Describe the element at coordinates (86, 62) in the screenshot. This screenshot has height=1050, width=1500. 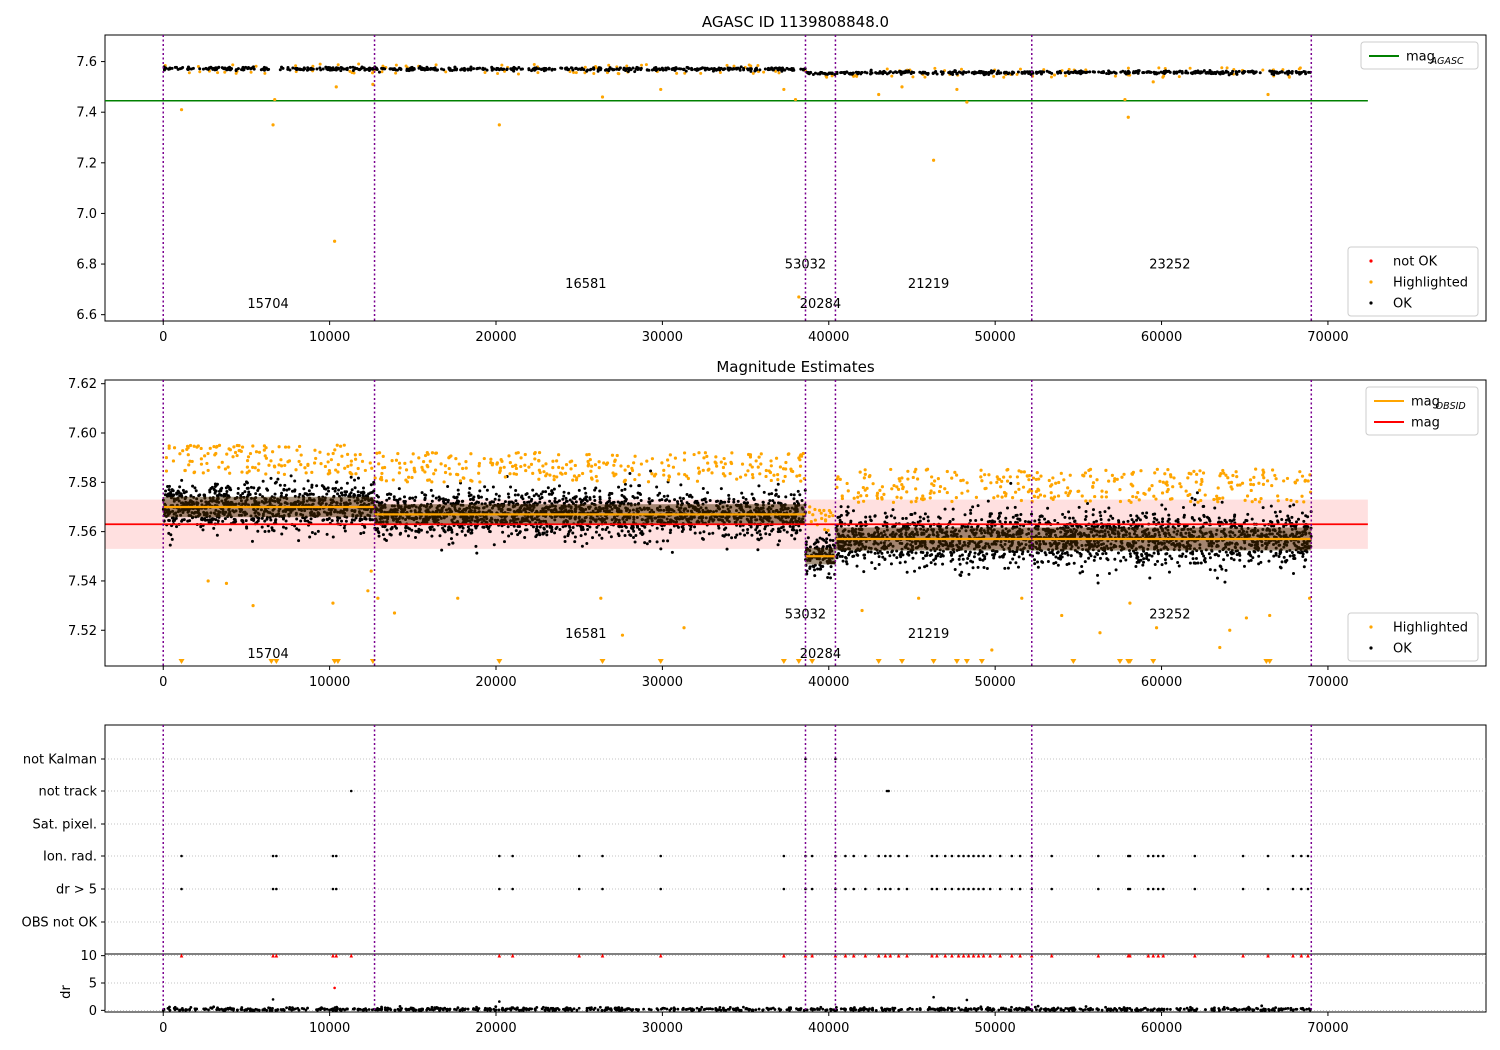
I see `y-tick-label: 7.6` at that location.